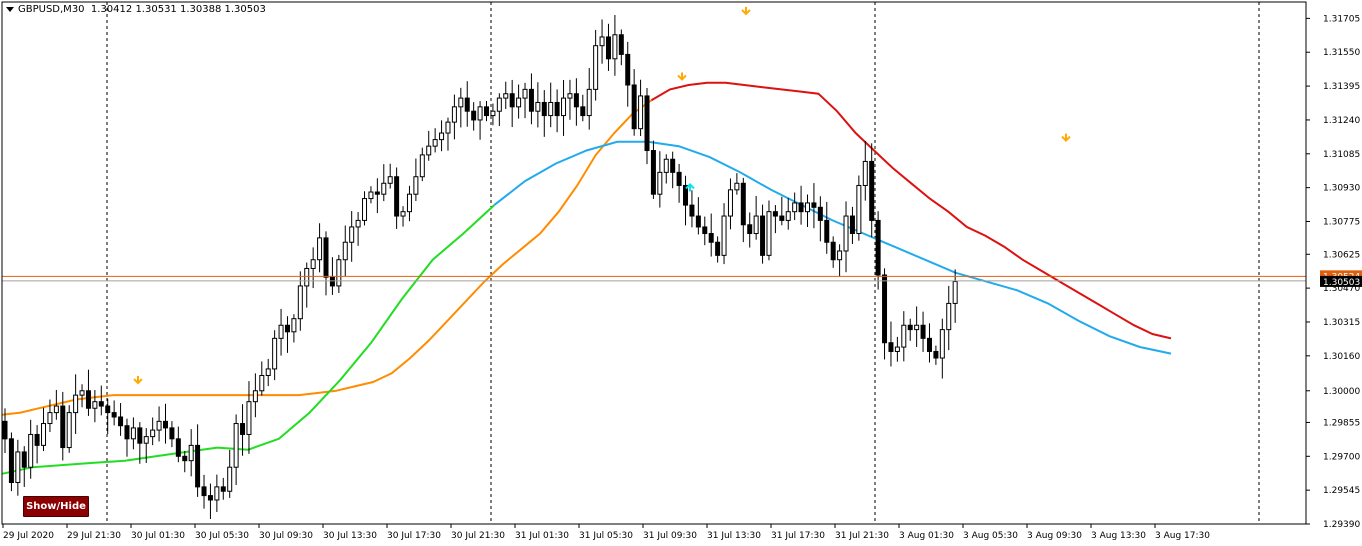 The height and width of the screenshot is (546, 1362). What do you see at coordinates (1341, 87) in the screenshot?
I see `price-tick-label: 1.31395` at bounding box center [1341, 87].